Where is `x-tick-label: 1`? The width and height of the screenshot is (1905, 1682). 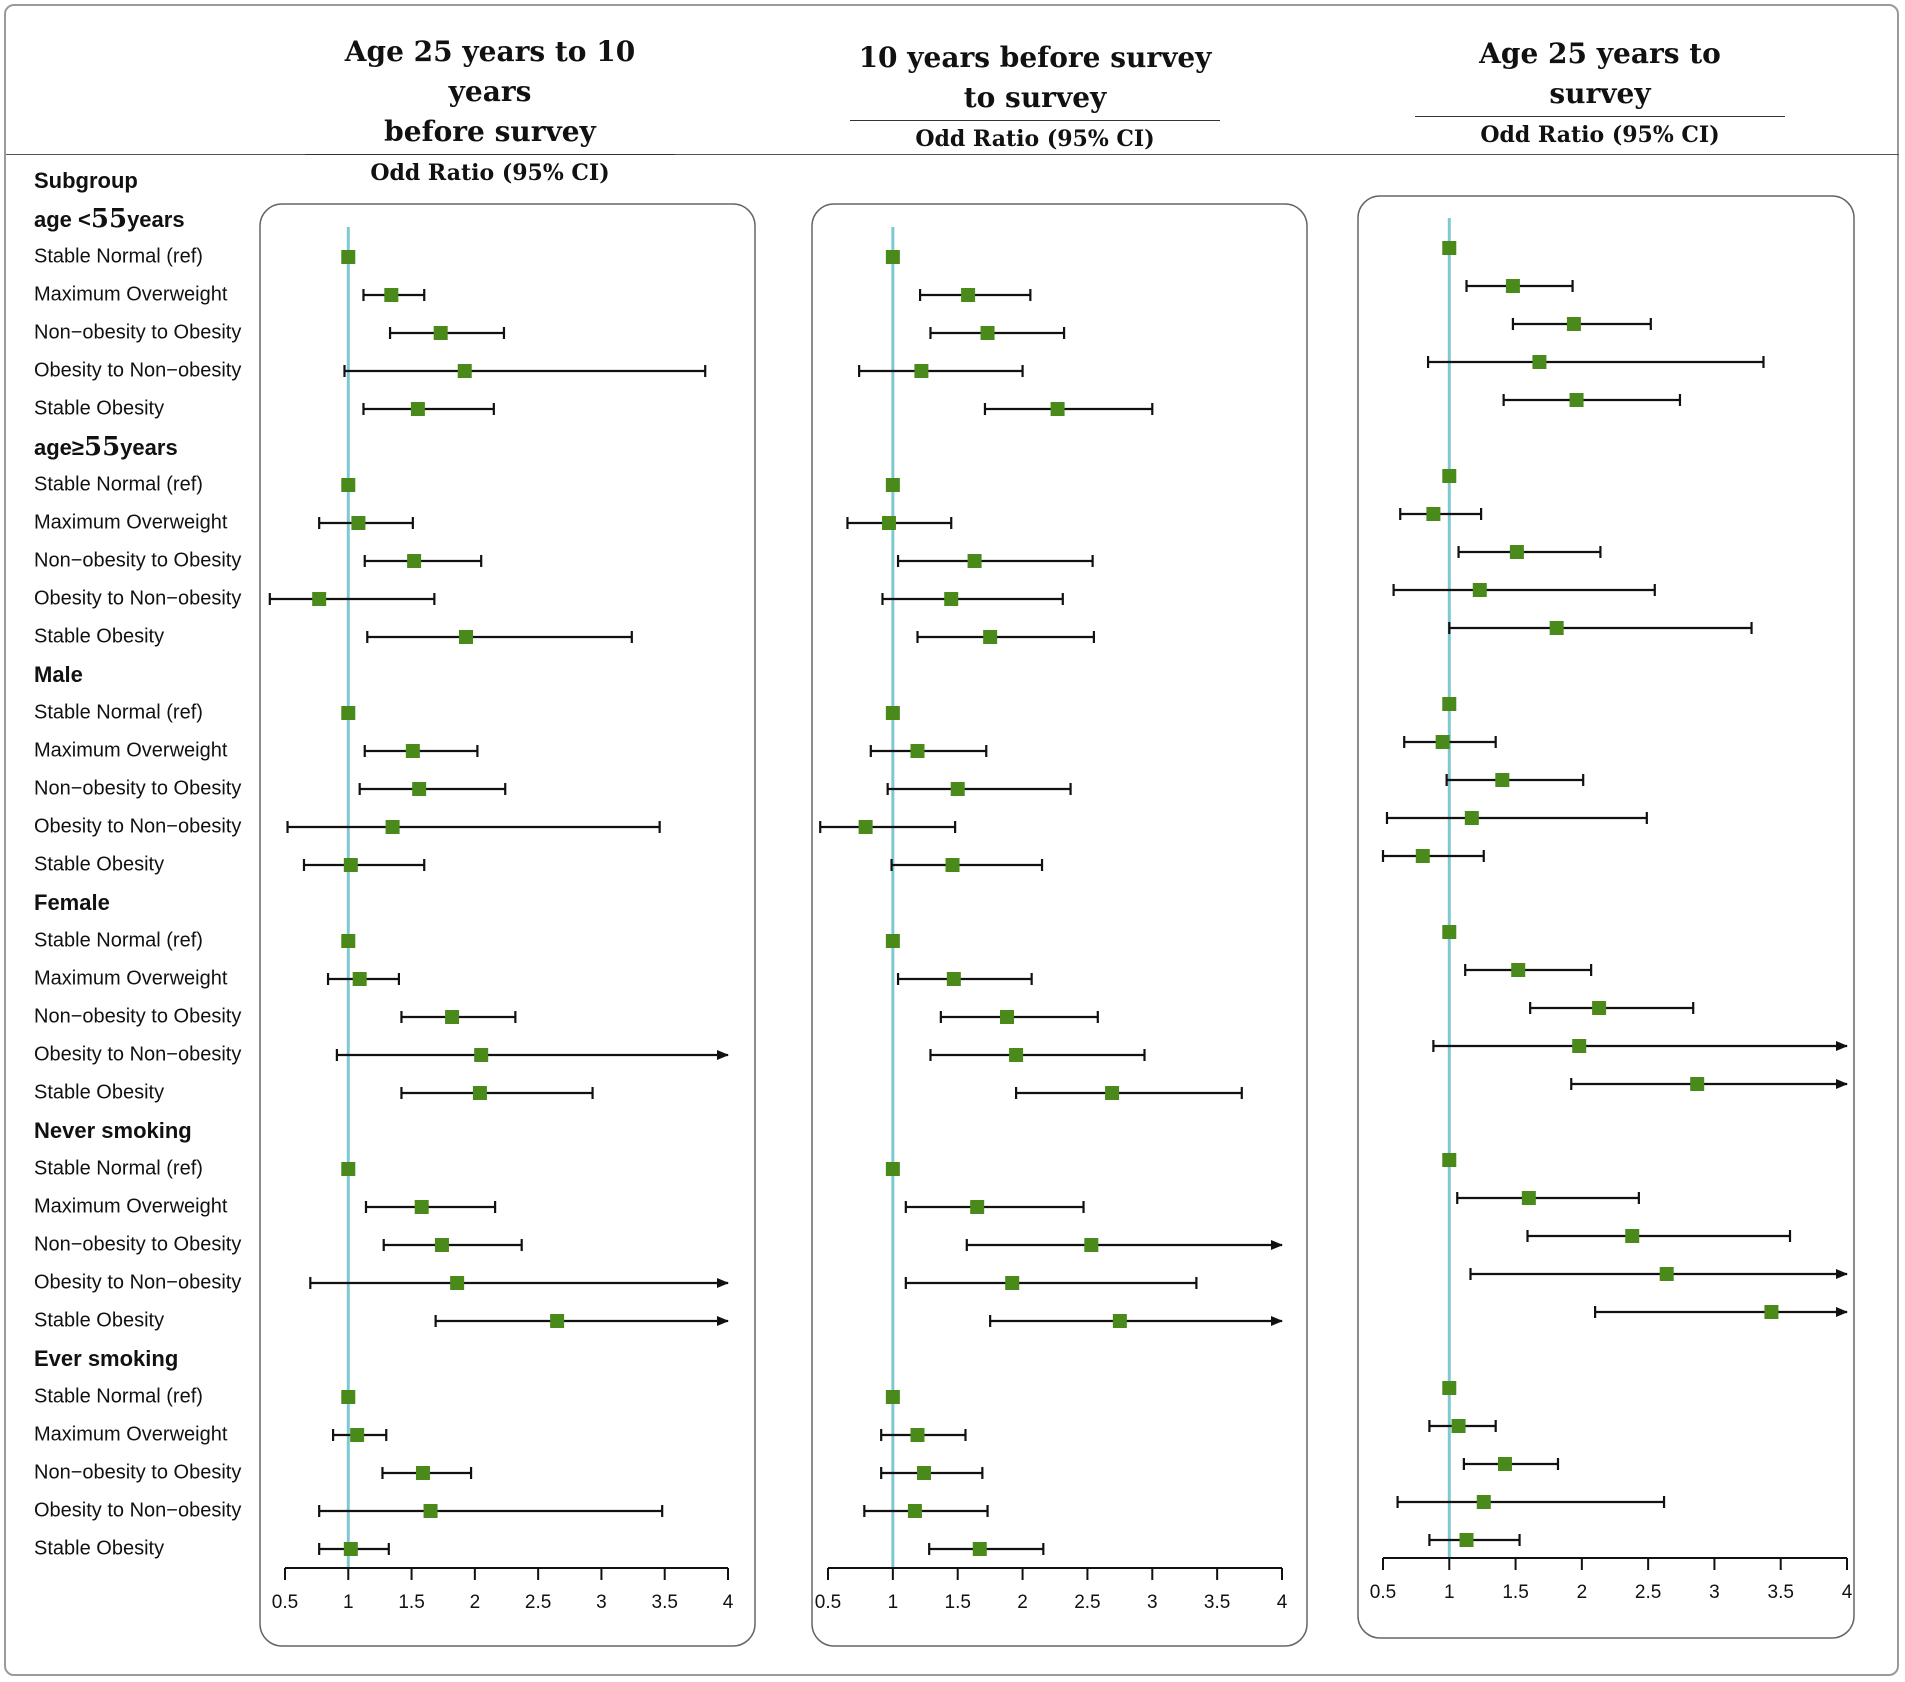 x-tick-label: 1 is located at coordinates (893, 1602).